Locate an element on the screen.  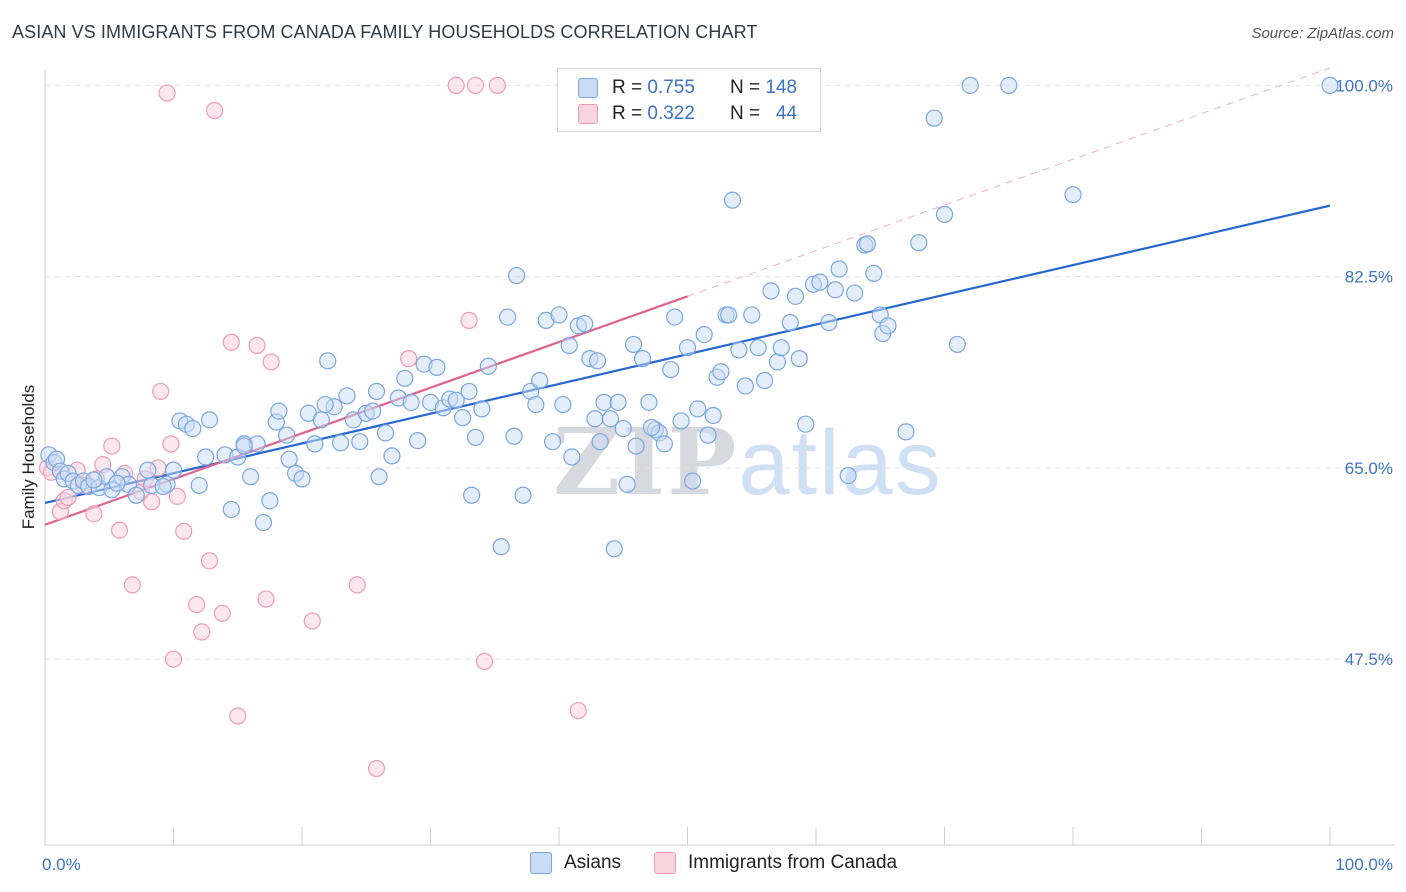
y-axis-title: Family Households is located at coordinates (28, 457).